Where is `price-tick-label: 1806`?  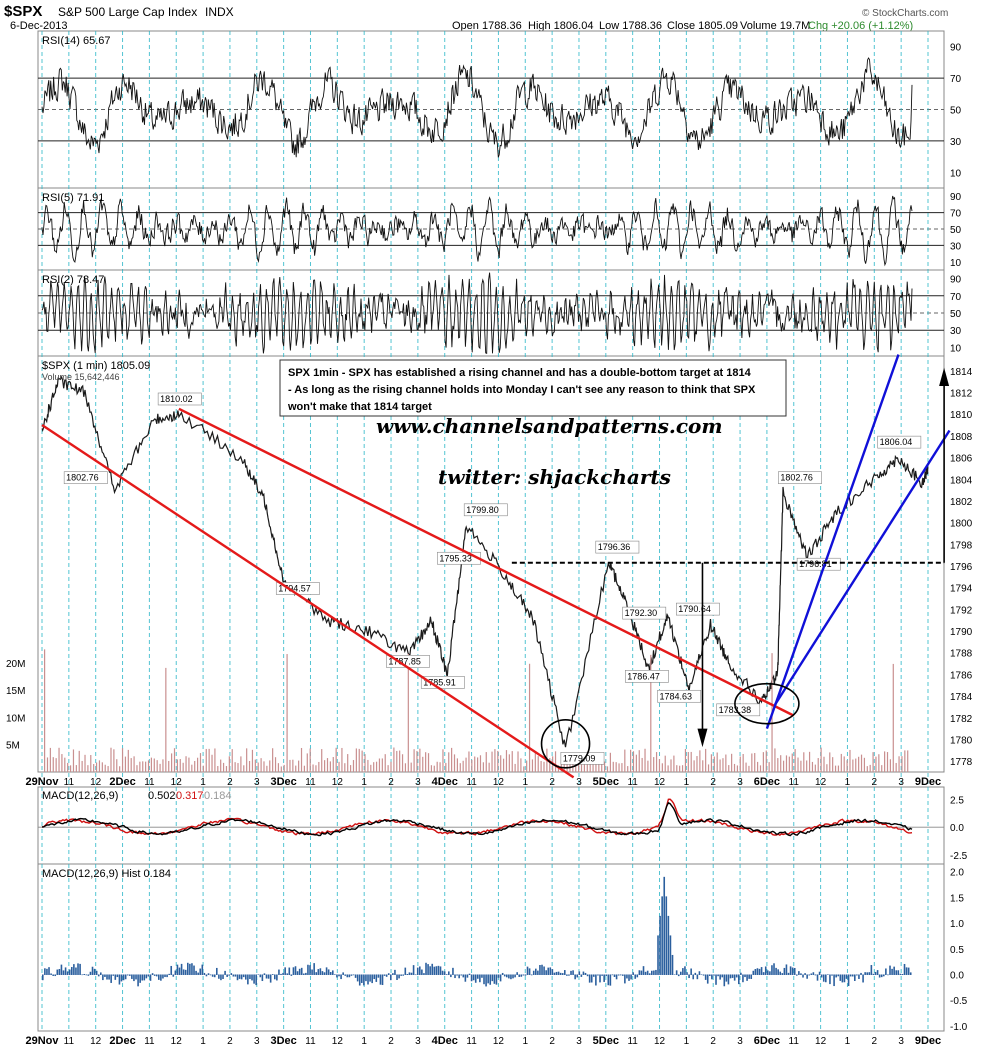
price-tick-label: 1806 is located at coordinates (961, 459).